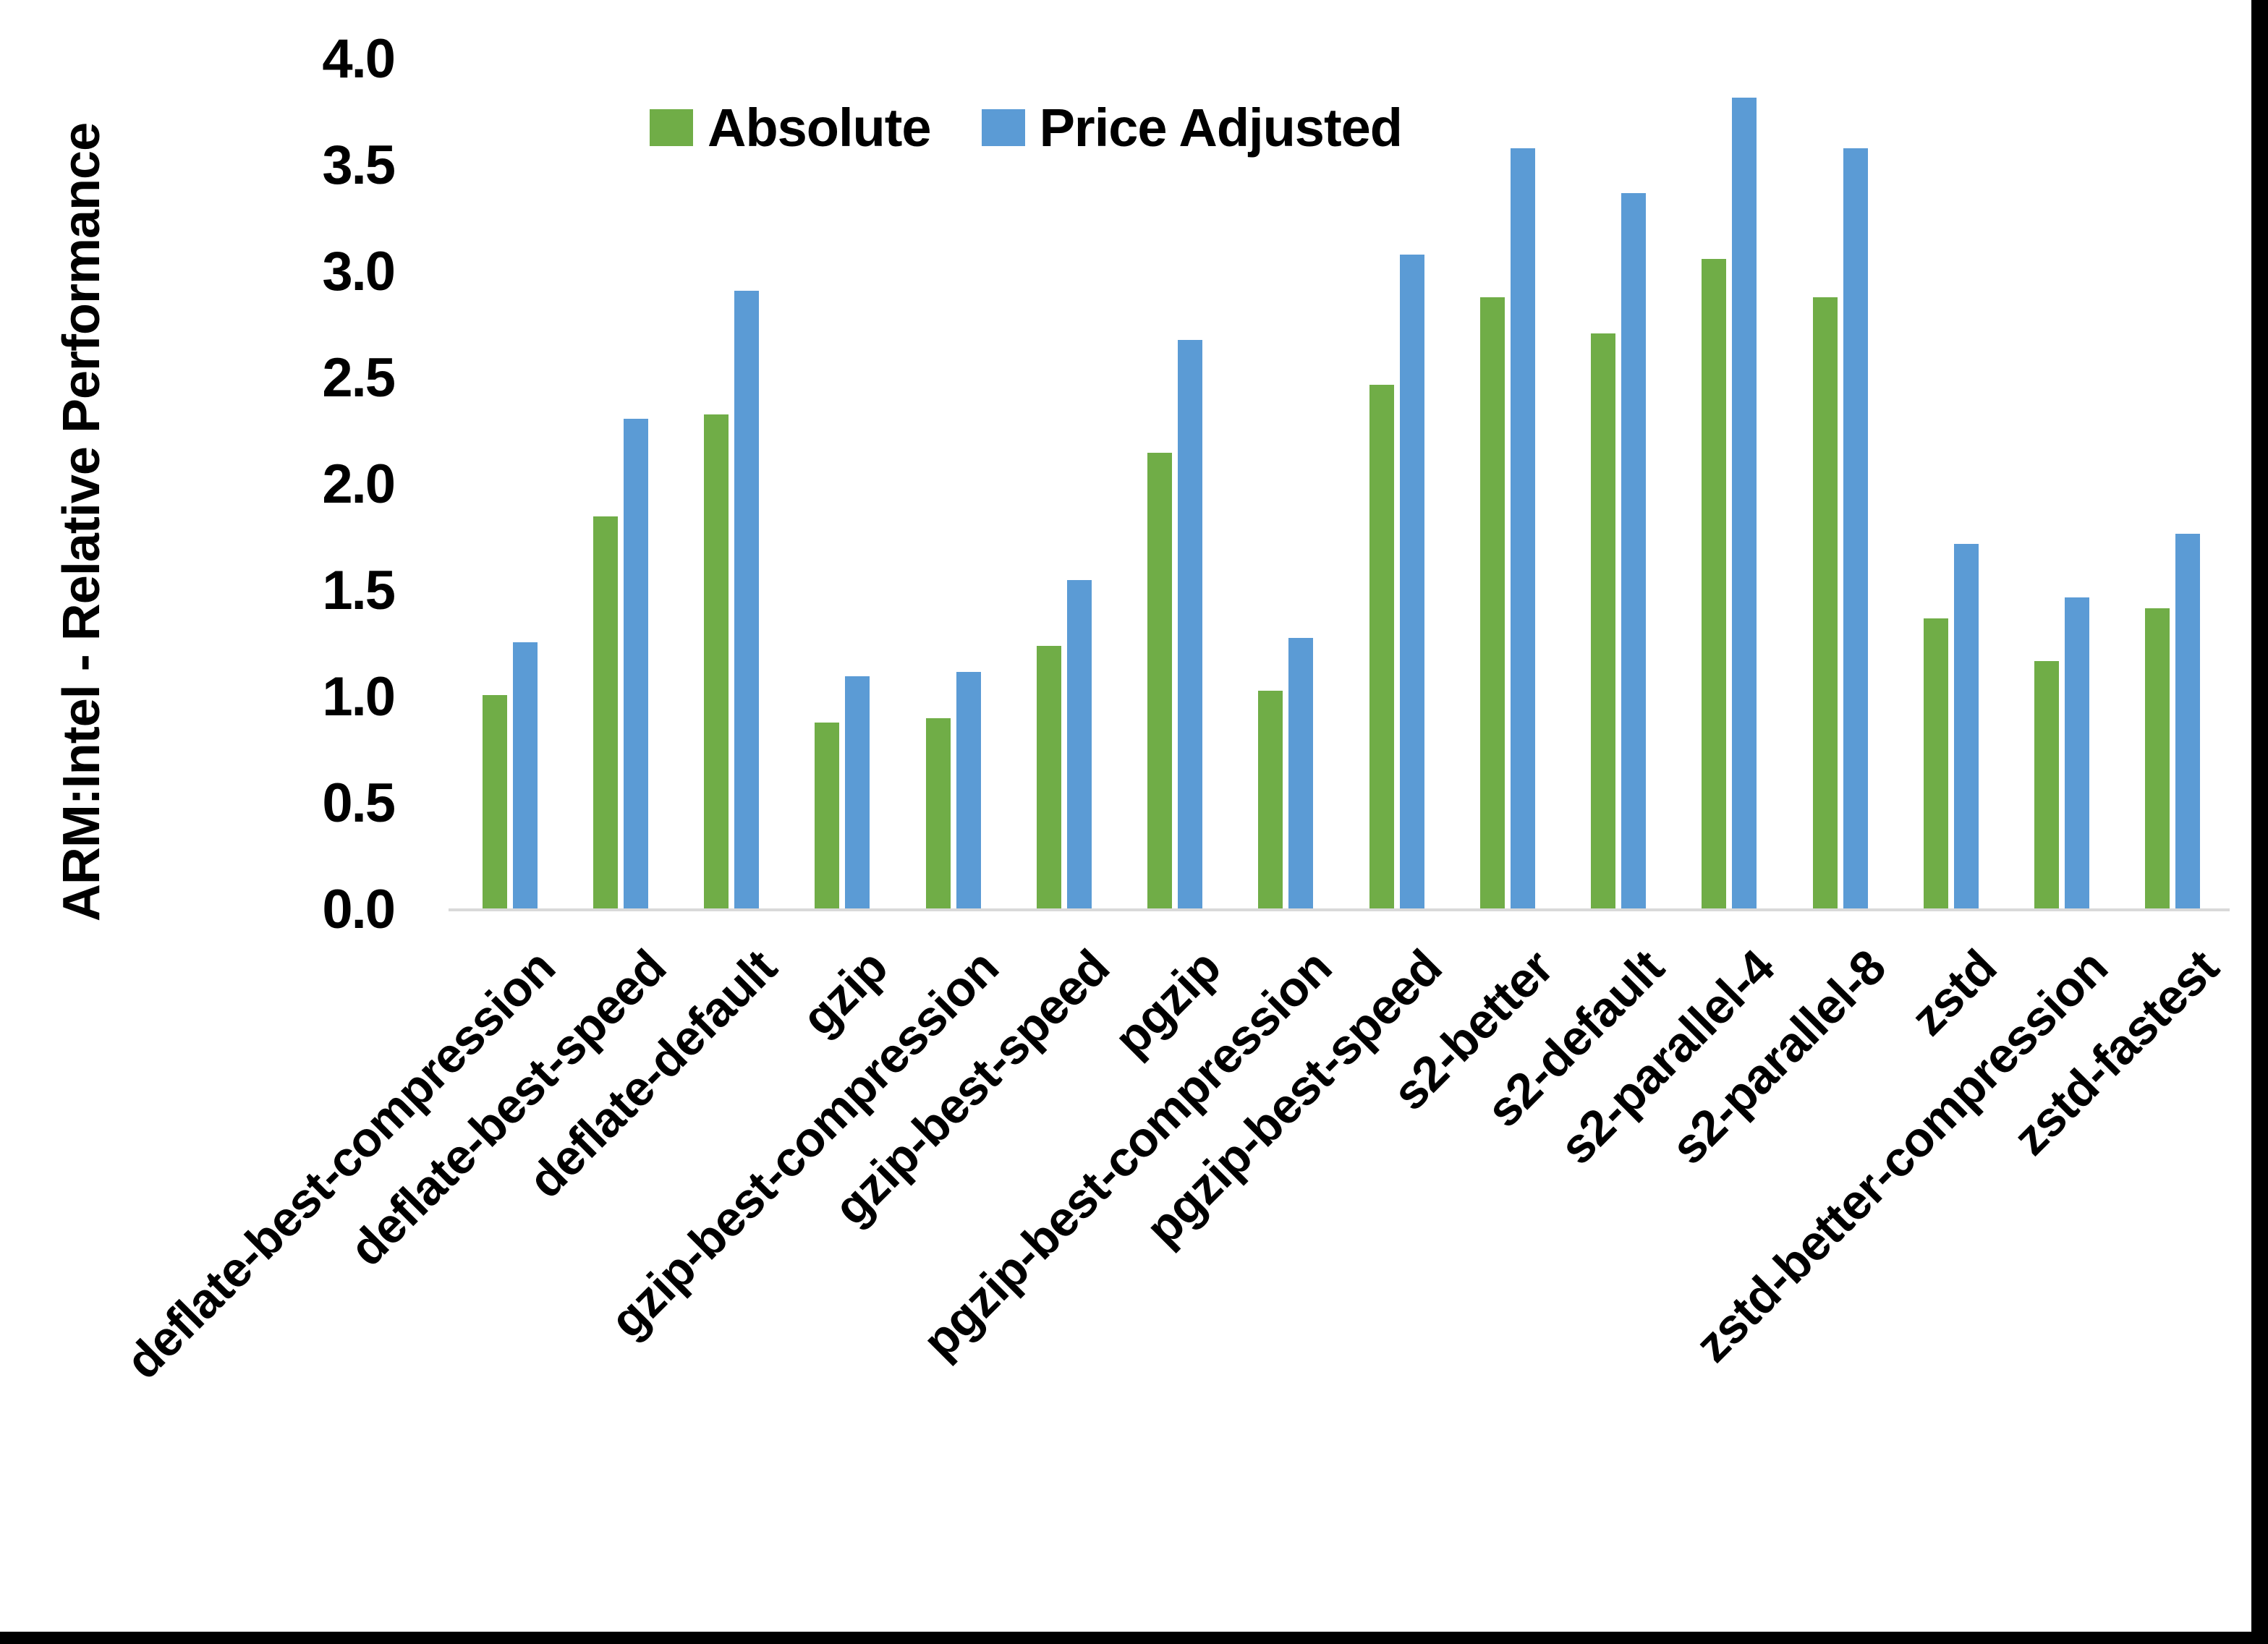 Image resolution: width=2268 pixels, height=1644 pixels. Describe the element at coordinates (359, 803) in the screenshot. I see `y-tick-label: 0.5` at that location.